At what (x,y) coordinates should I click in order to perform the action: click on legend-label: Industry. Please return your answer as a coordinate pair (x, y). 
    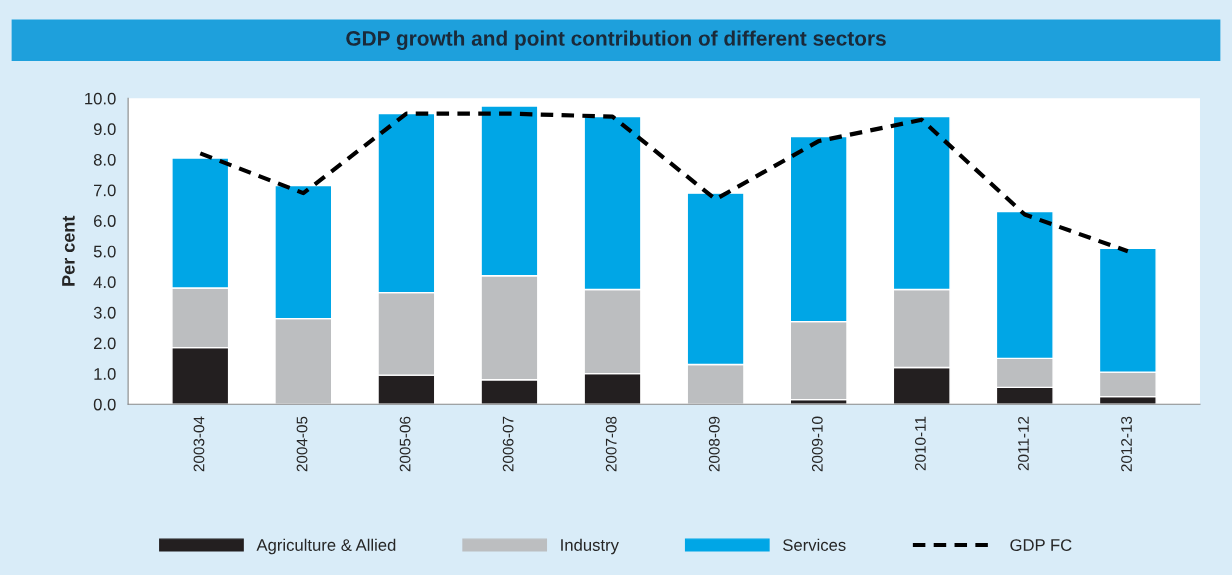
    Looking at the image, I should click on (590, 546).